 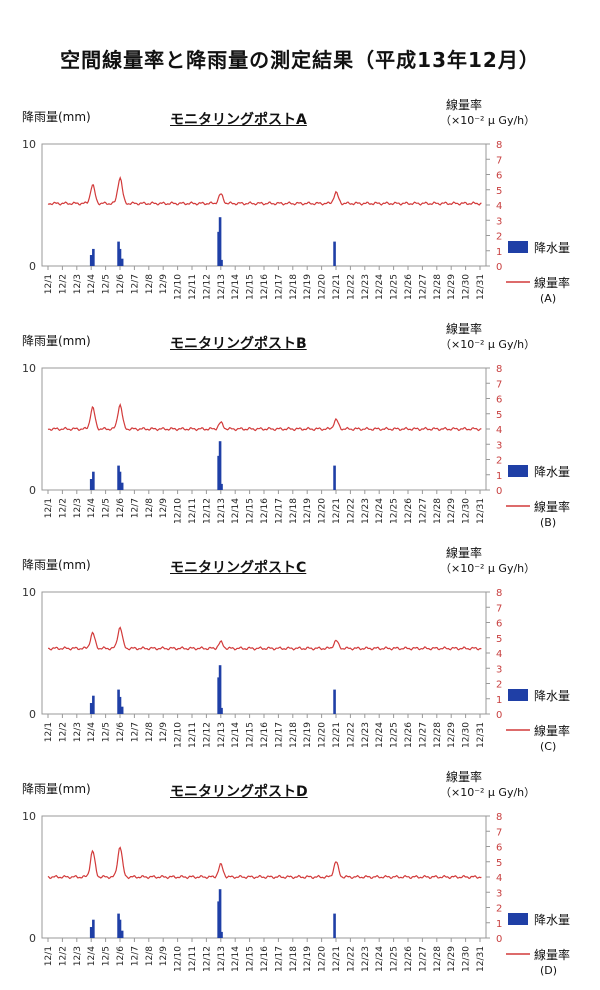 I want to click on chart-title: モニタリングポストD, so click(x=239, y=792).